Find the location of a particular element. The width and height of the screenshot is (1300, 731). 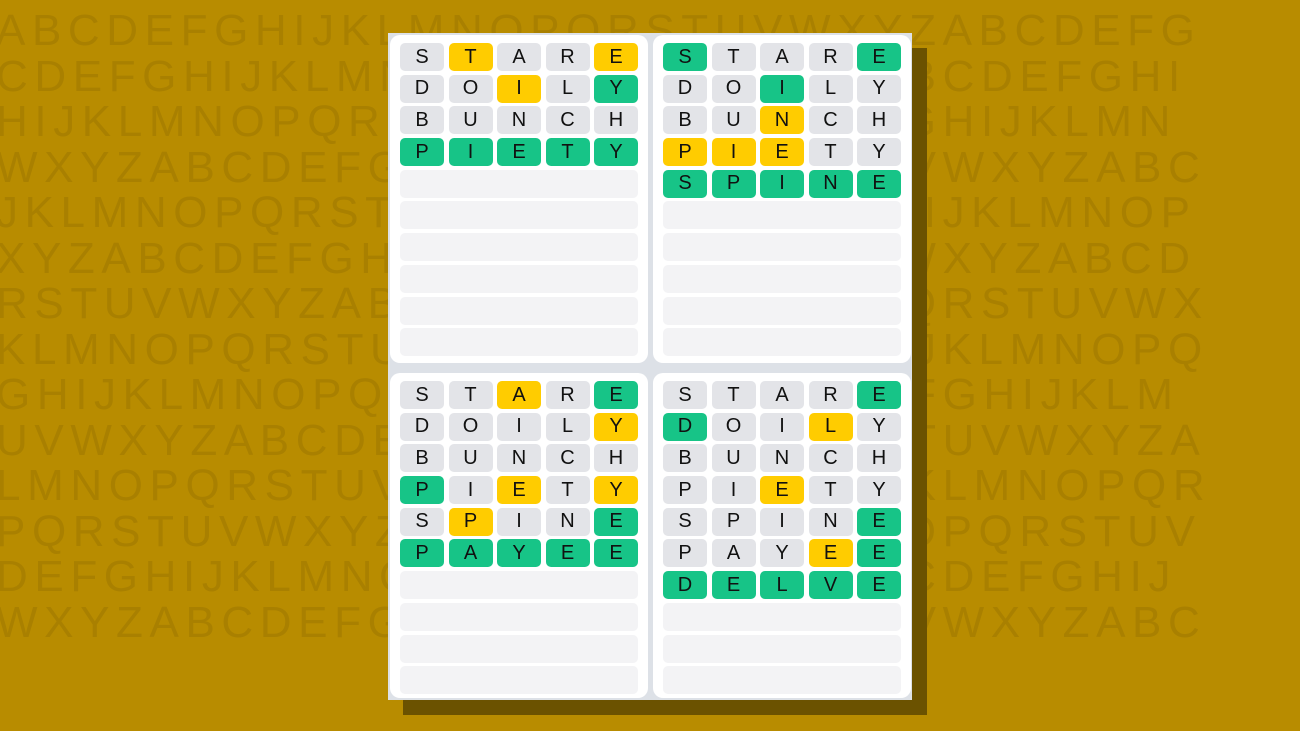

tile-correct: T is located at coordinates (567, 152).